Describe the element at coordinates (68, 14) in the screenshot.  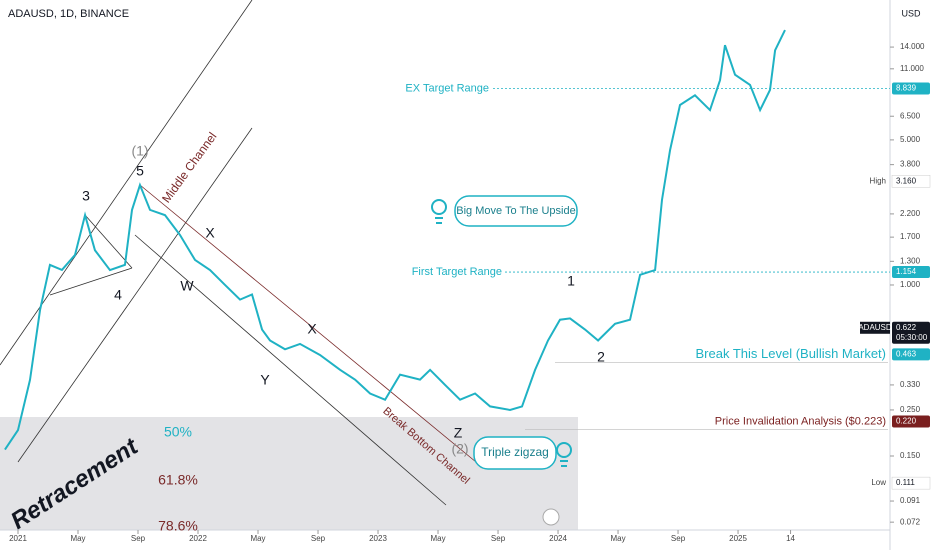
I see `chart-title: ADAUSD, 1D, BINANCE` at that location.